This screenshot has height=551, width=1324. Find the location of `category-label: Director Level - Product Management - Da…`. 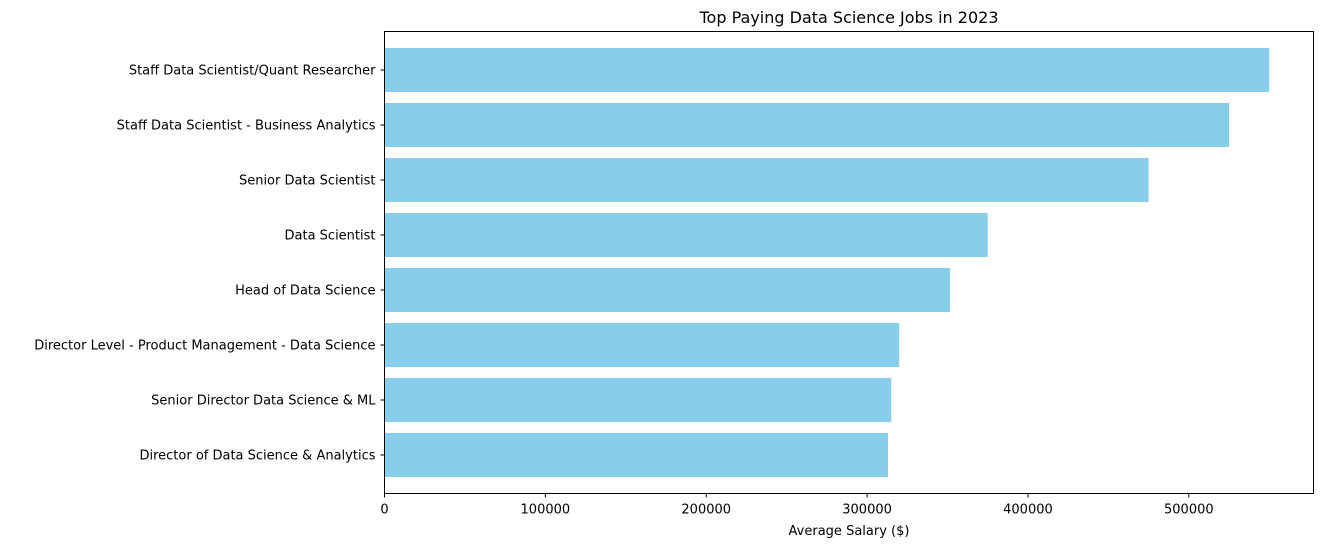

category-label: Director Level - Product Management - Da… is located at coordinates (204, 346).